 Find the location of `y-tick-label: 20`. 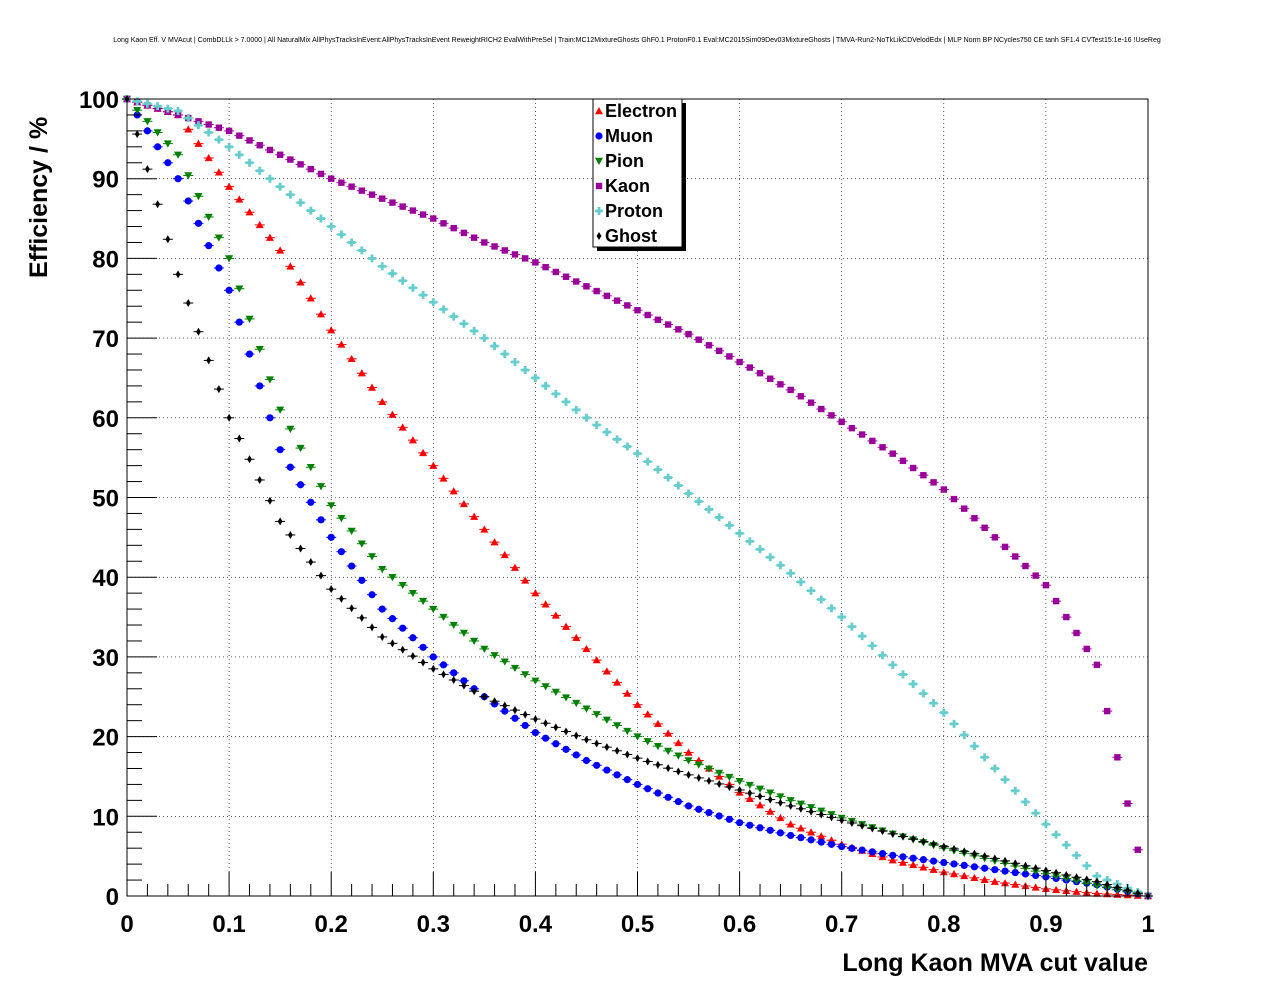

y-tick-label: 20 is located at coordinates (105, 738).